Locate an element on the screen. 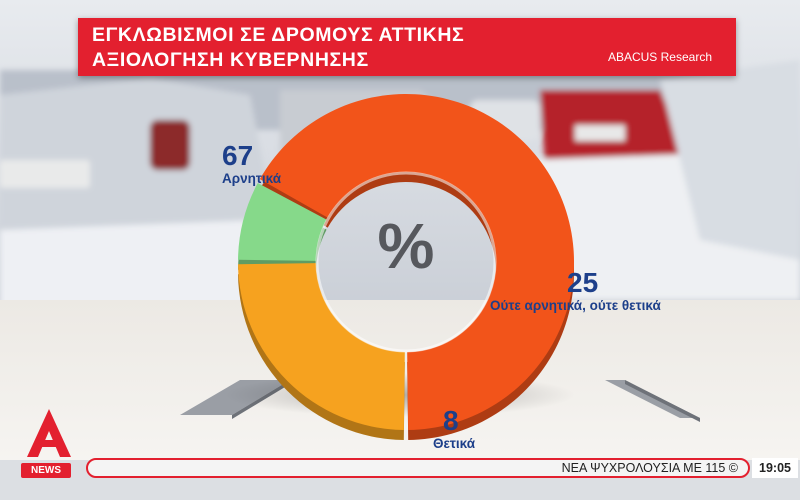 Image resolution: width=800 pixels, height=500 pixels. alpha-channel-logo-icon is located at coordinates (49, 433).